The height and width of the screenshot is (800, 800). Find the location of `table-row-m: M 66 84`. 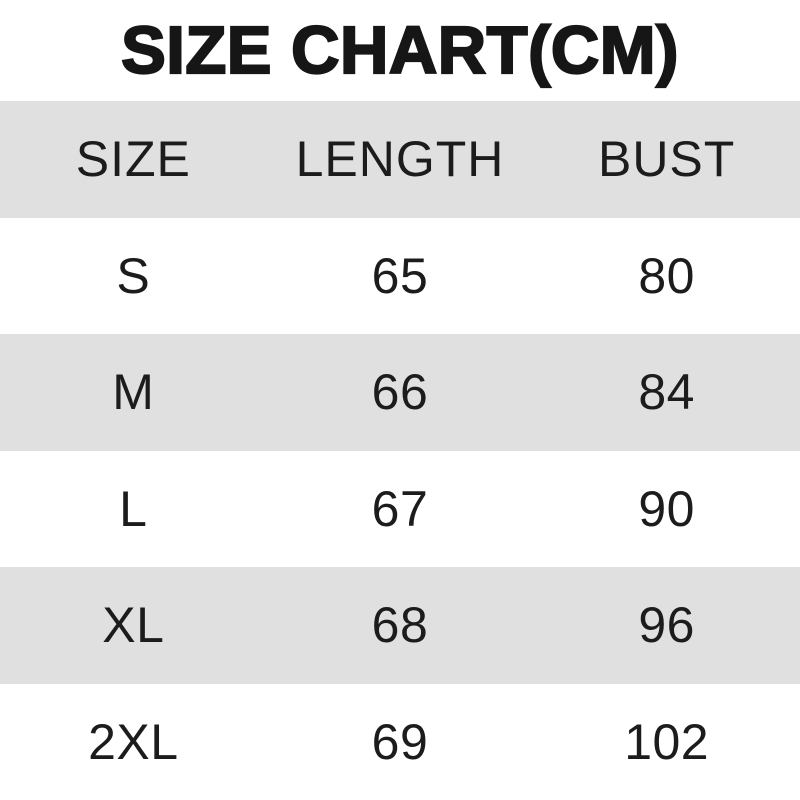

table-row-m: M 66 84 is located at coordinates (400, 392).